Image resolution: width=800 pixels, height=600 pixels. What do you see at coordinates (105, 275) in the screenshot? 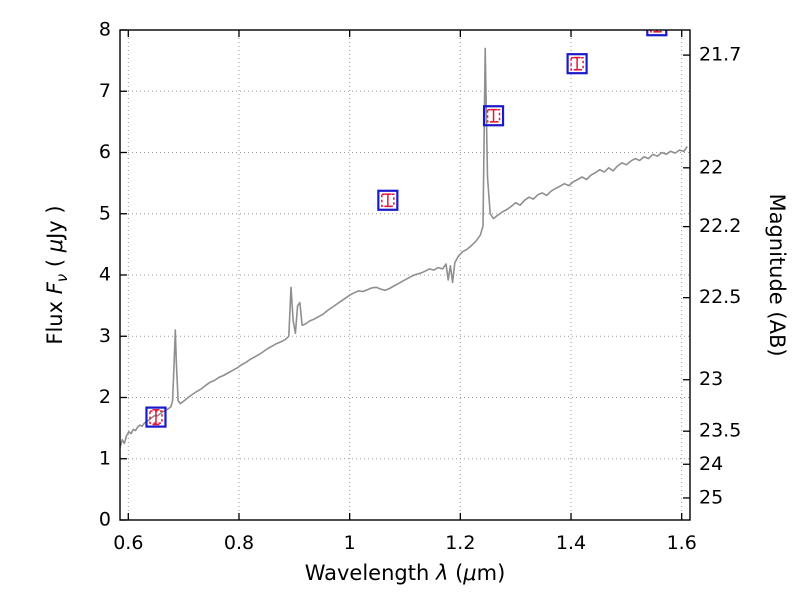
I see `y-left-tick-label: 4` at bounding box center [105, 275].